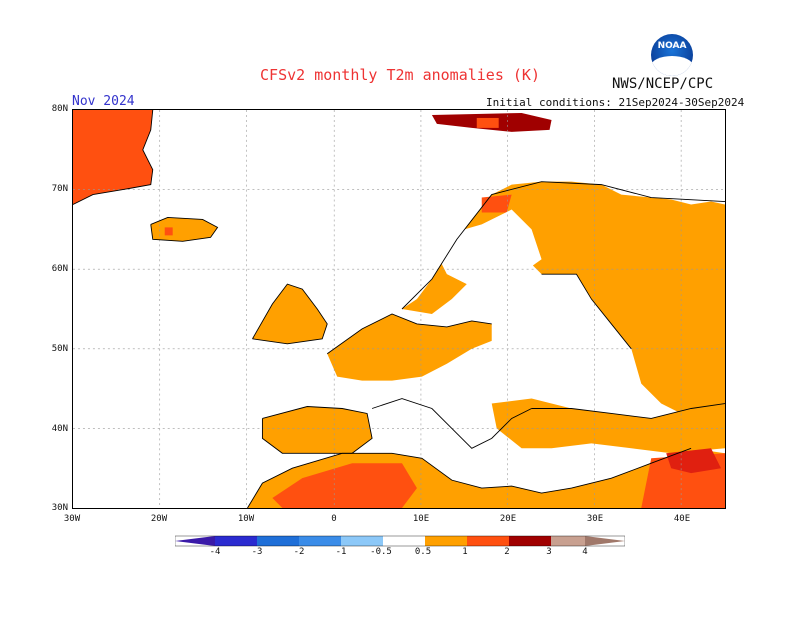 The height and width of the screenshot is (618, 800). Describe the element at coordinates (159, 519) in the screenshot. I see `lon-label-20w: 20W` at that location.